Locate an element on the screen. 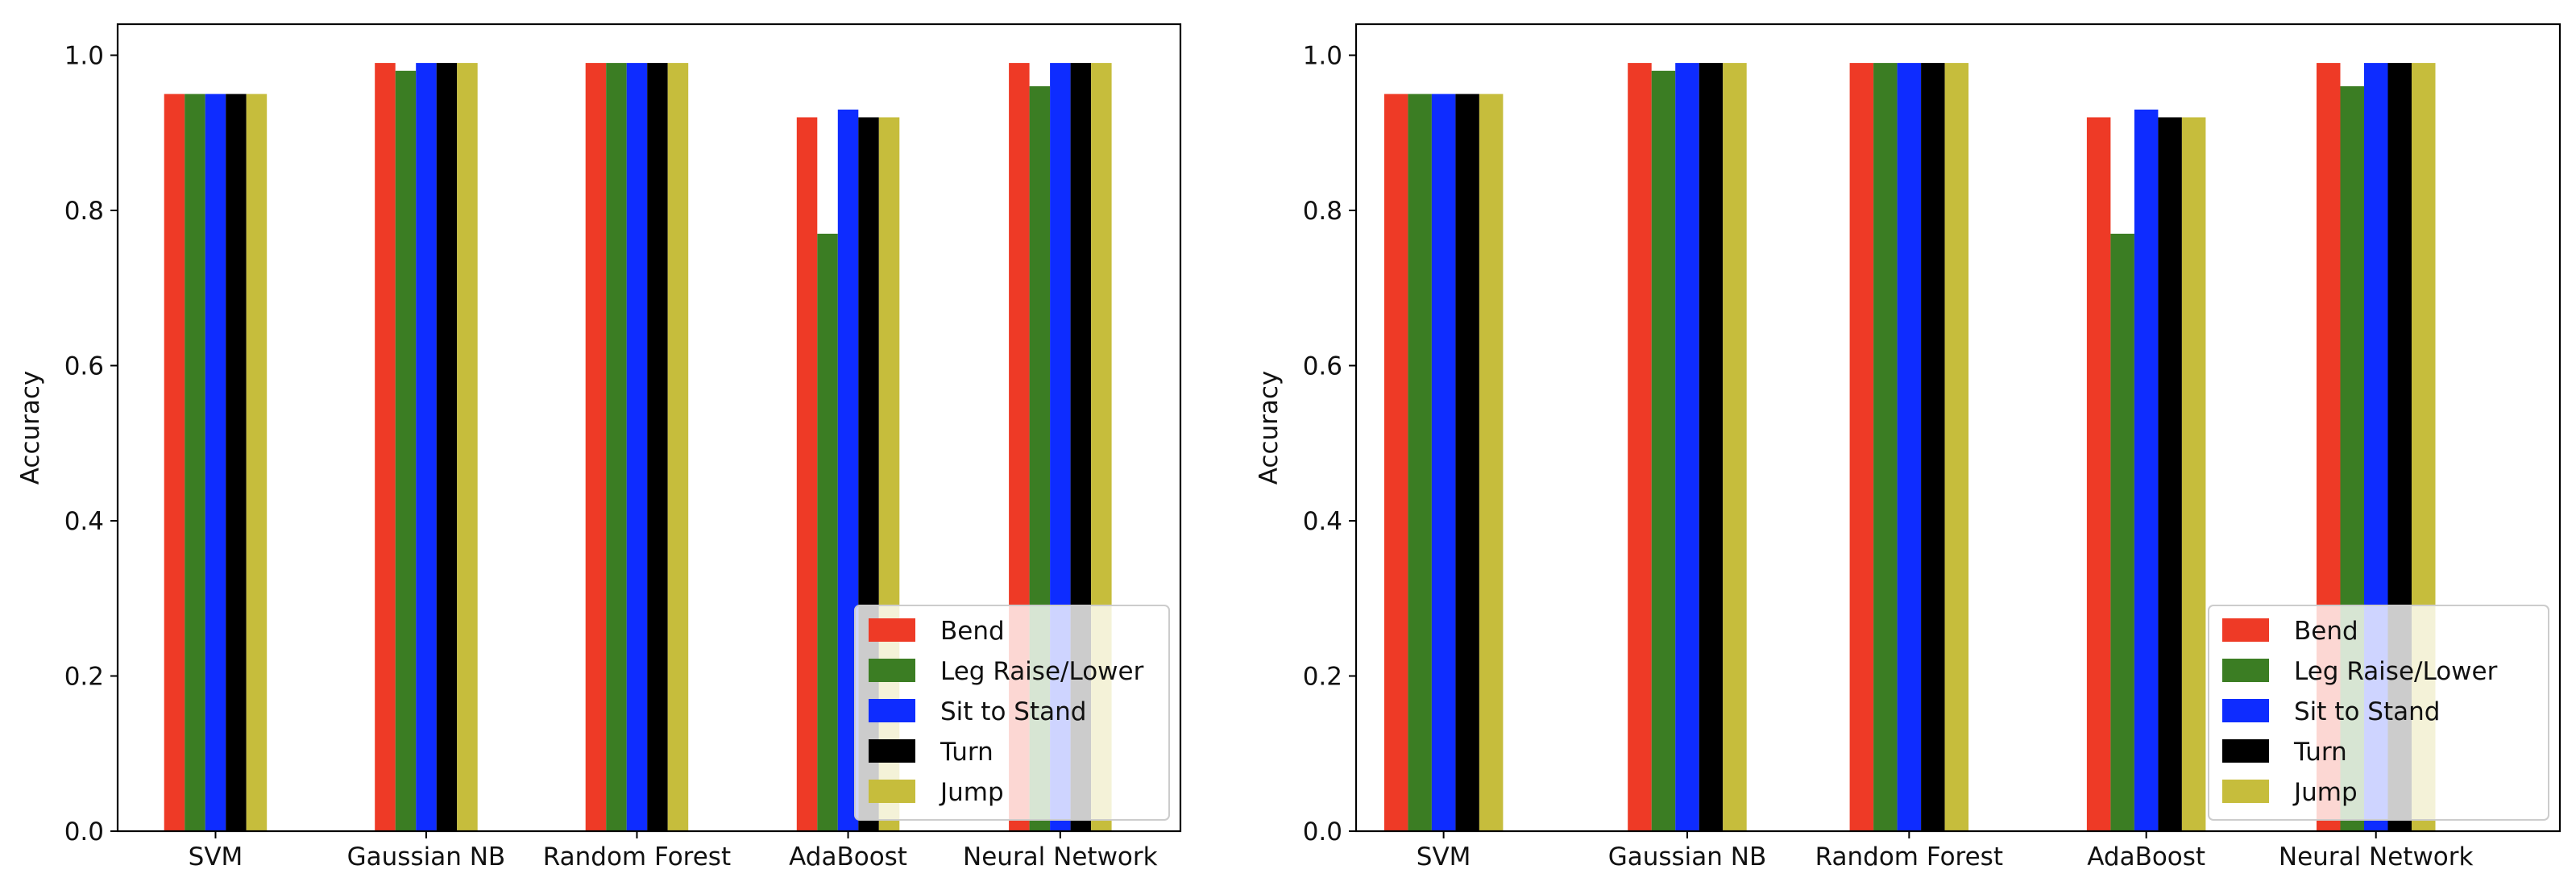 This screenshot has height=886, width=2576. bar-adaboost-turn is located at coordinates (2170, 474).